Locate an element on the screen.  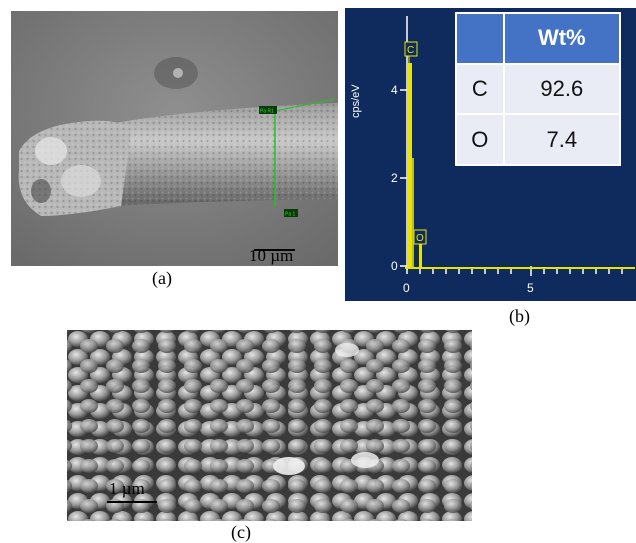
y-tick-2: 2 is located at coordinates (394, 178).